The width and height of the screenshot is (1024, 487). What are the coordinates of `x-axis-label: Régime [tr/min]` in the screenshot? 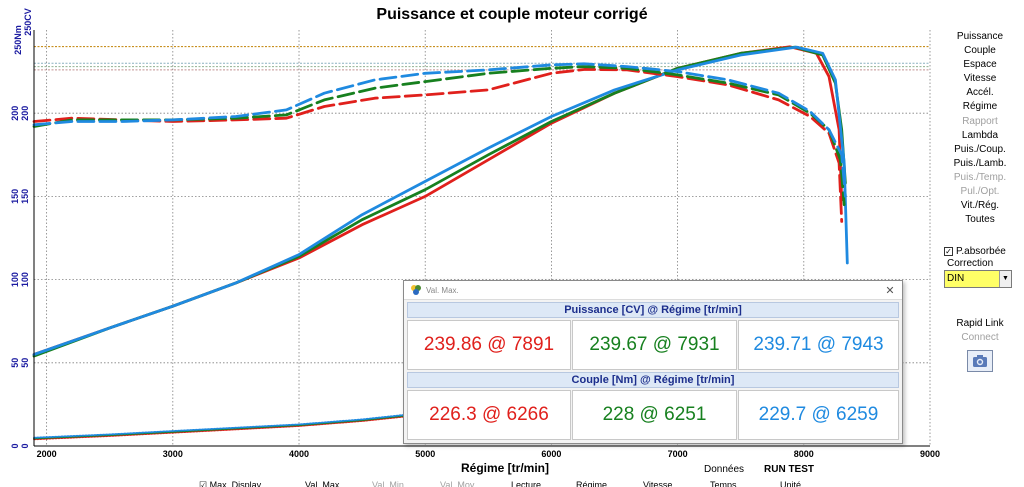 It's located at (505, 468).